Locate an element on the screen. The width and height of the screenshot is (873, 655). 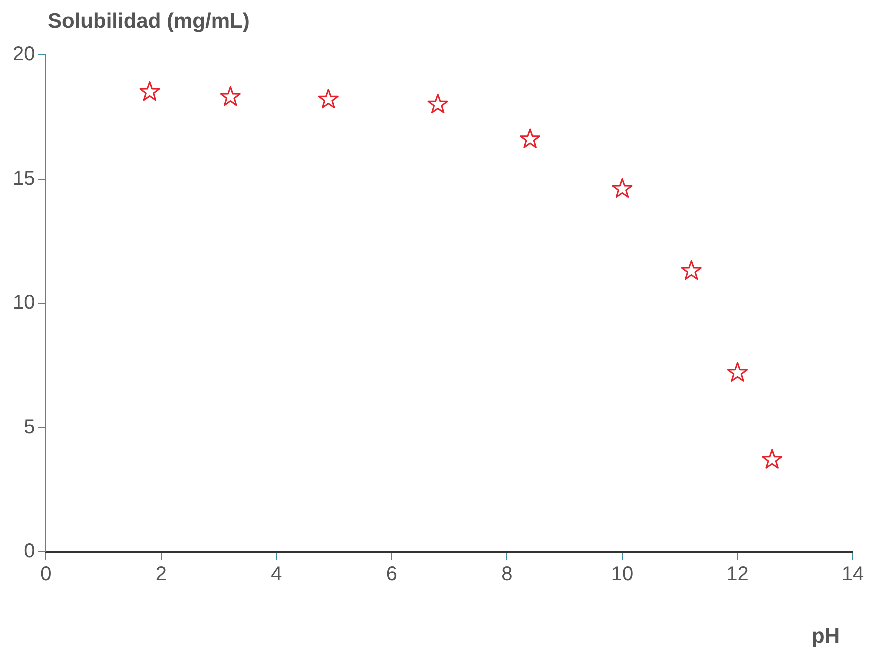
x-tick-label: 0 is located at coordinates (46, 575).